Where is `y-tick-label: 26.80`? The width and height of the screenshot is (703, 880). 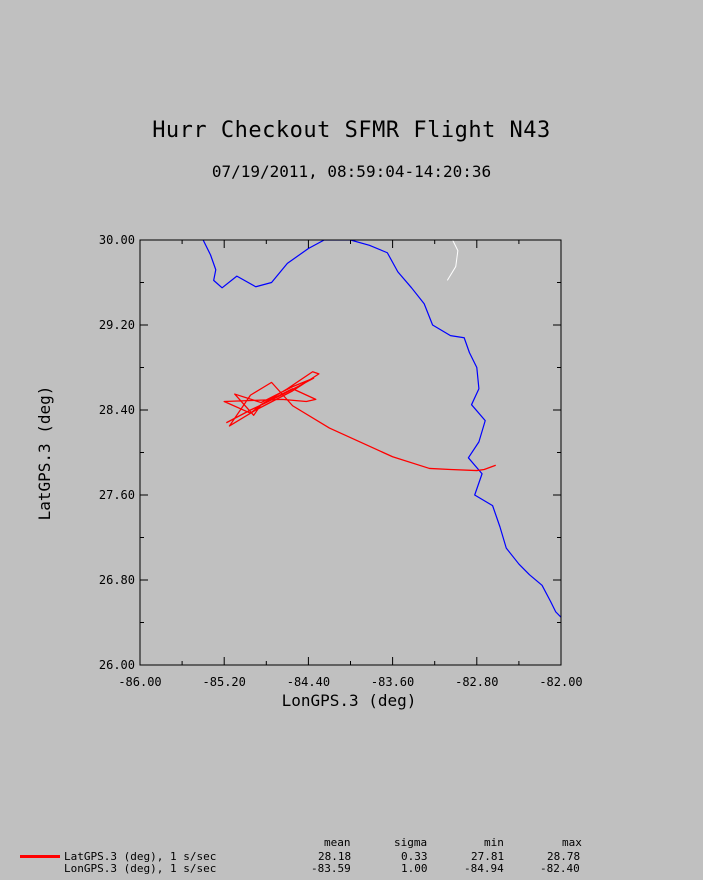
y-tick-label: 26.80 is located at coordinates (117, 580).